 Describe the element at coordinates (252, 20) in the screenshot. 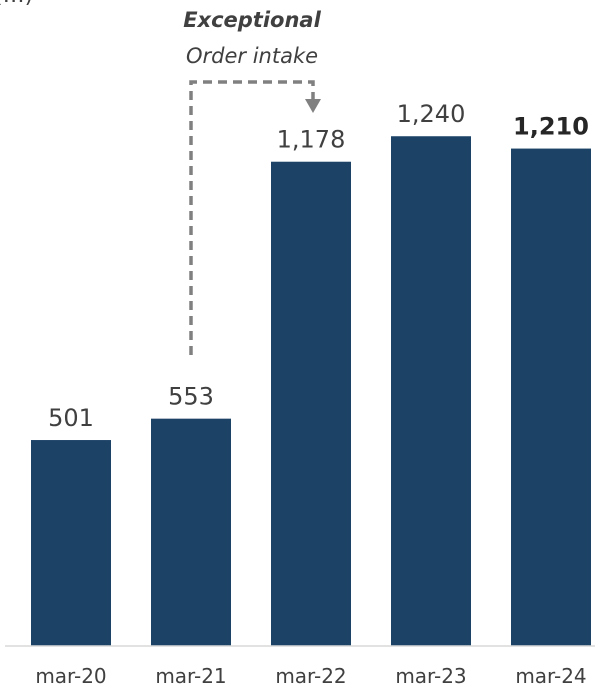

I see `annotation-title: Exceptional` at that location.